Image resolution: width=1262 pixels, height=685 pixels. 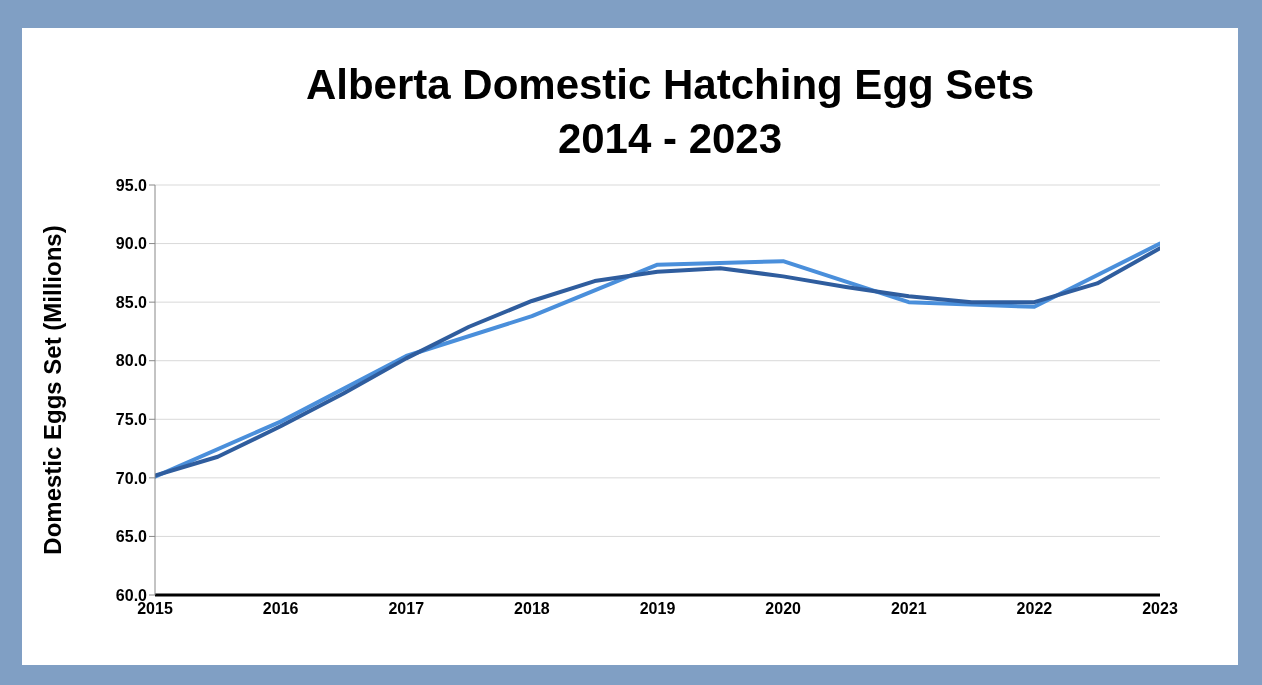 I want to click on y-tick-label: 85.0, so click(x=131, y=302).